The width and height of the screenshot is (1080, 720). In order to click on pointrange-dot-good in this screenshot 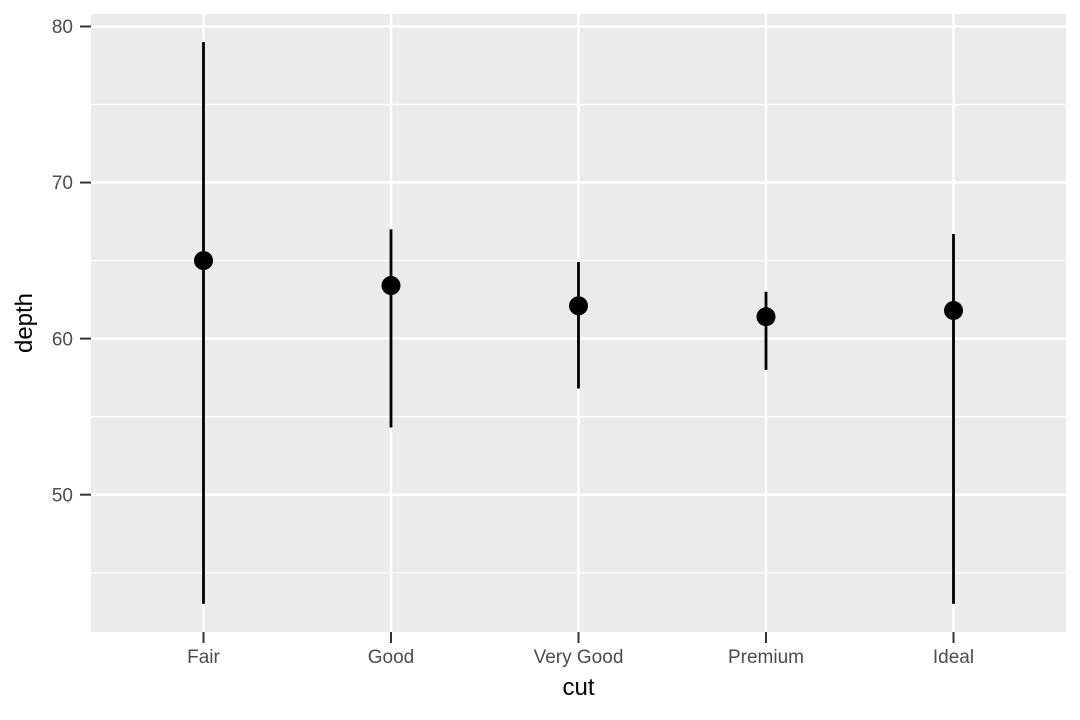, I will do `click(391, 286)`.